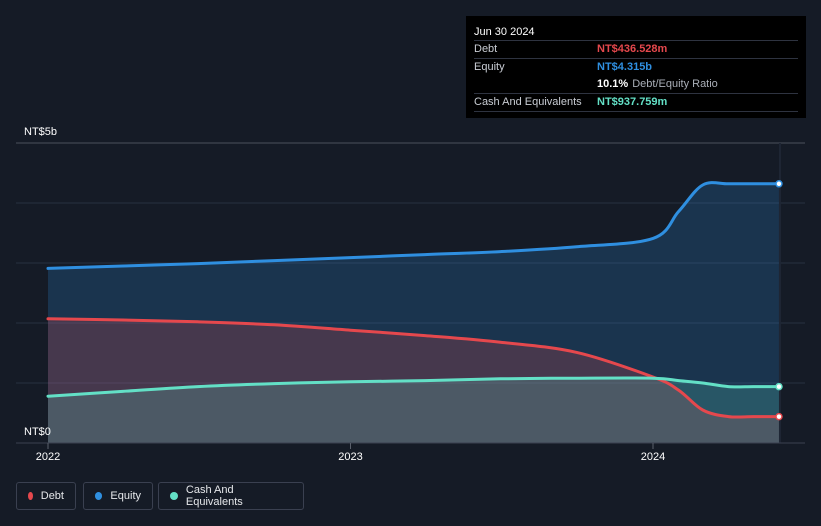 Image resolution: width=821 pixels, height=526 pixels. I want to click on tooltip-value: NT$436.528m, so click(632, 49).